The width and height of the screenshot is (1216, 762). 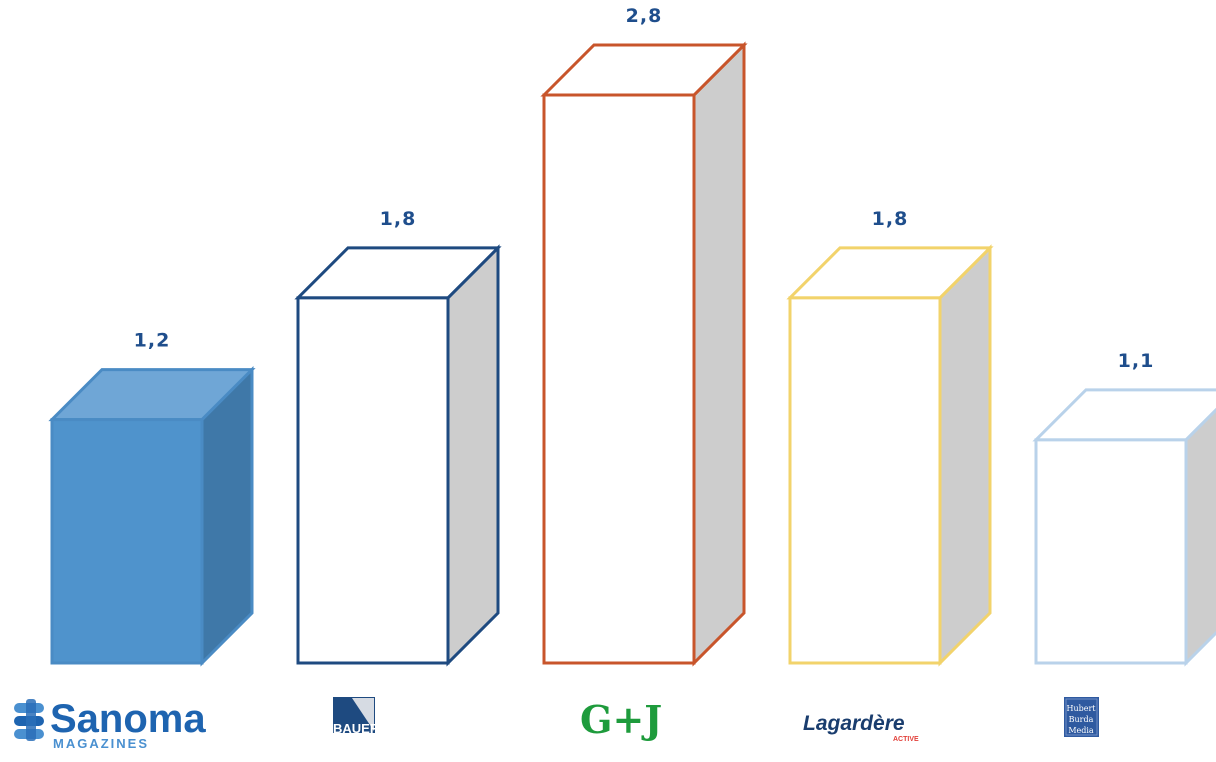 What do you see at coordinates (644, 16) in the screenshot?
I see `bar-value-label: 2,8` at bounding box center [644, 16].